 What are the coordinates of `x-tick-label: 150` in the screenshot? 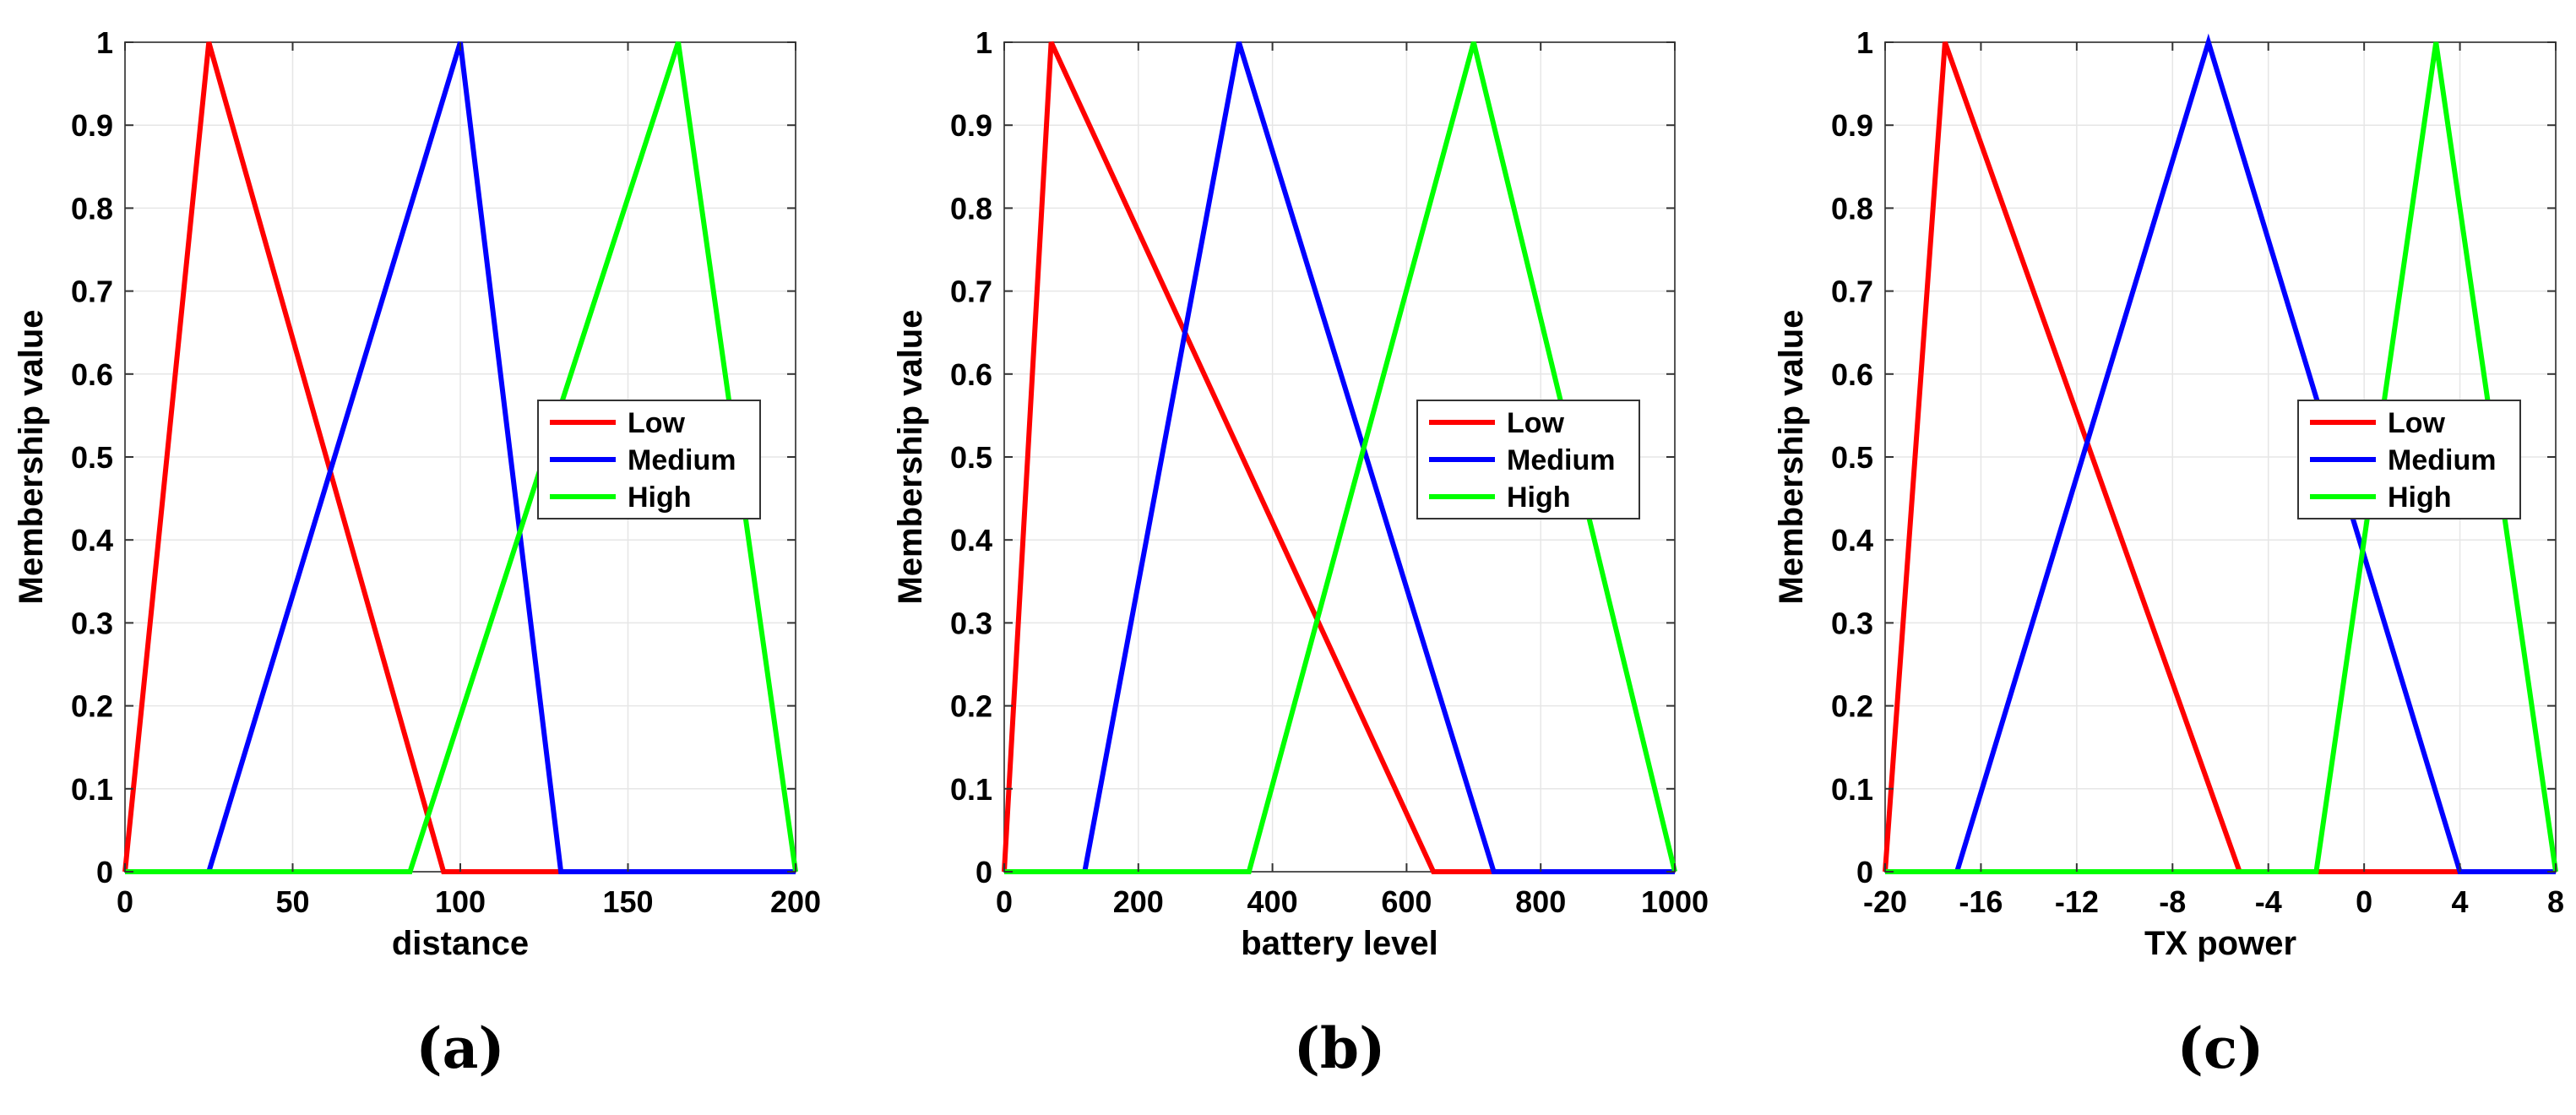 It's located at (627, 901).